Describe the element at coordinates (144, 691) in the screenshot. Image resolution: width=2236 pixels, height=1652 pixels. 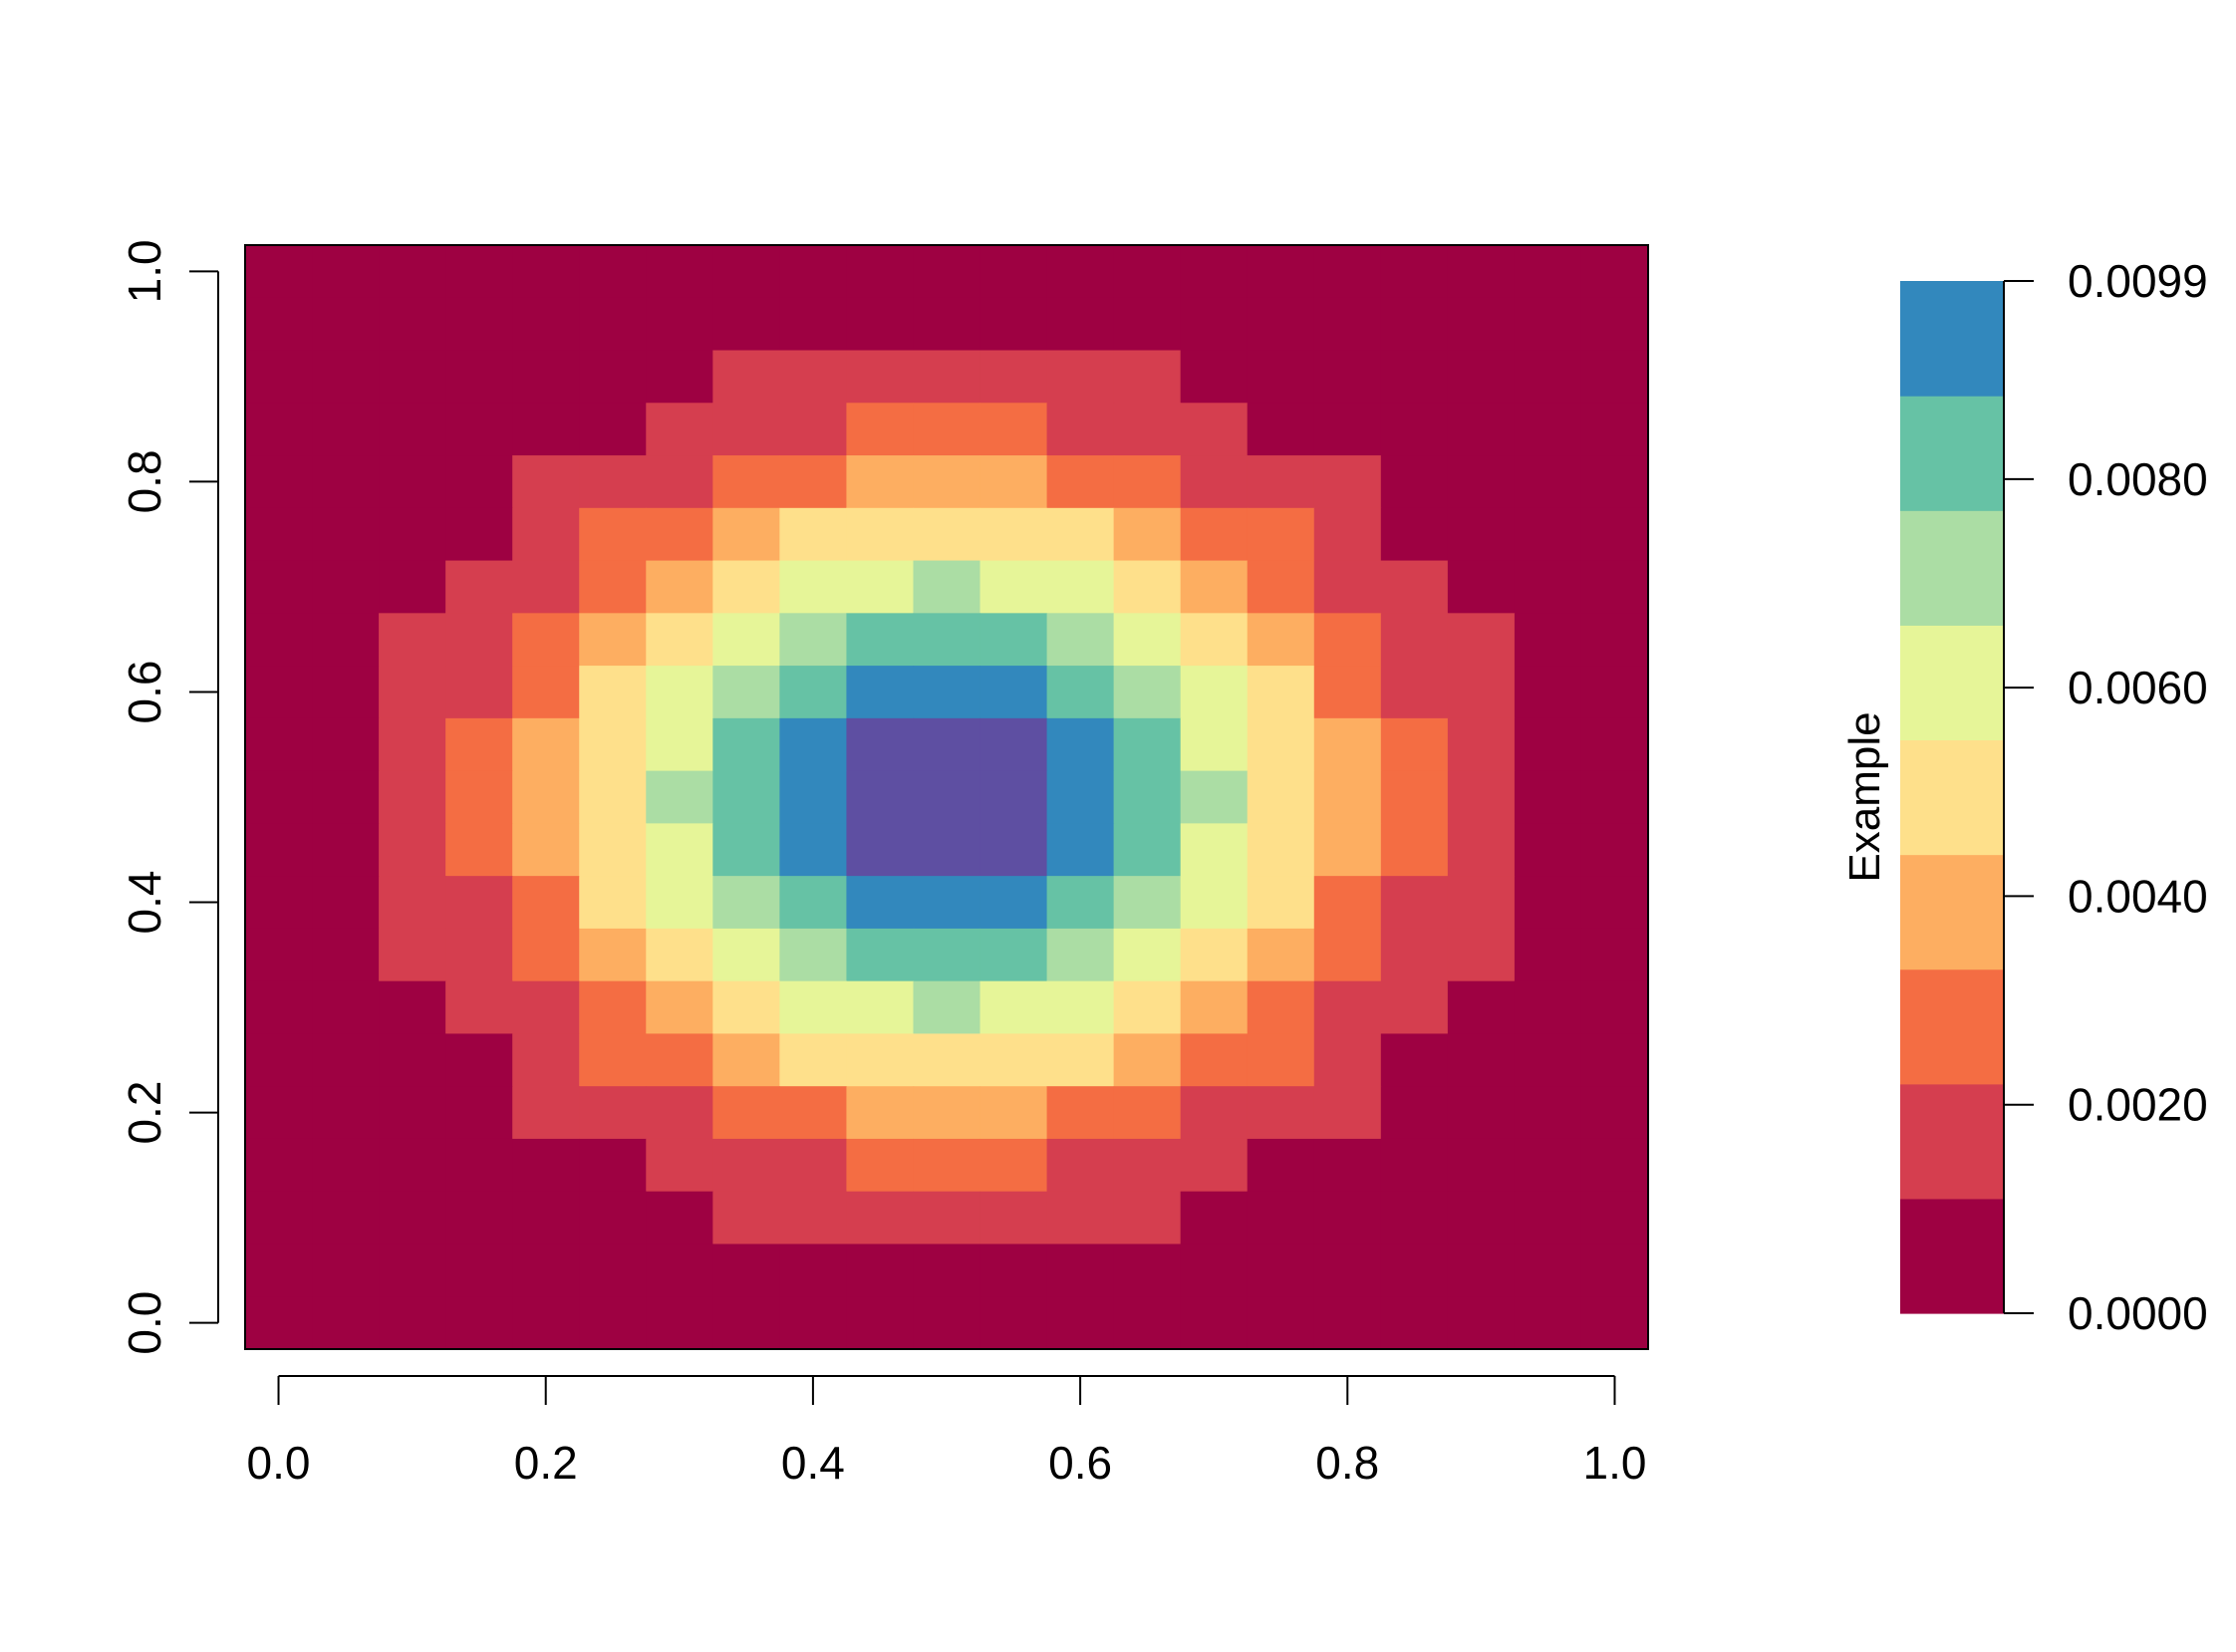
I see `y-tick-label: 0.6` at that location.